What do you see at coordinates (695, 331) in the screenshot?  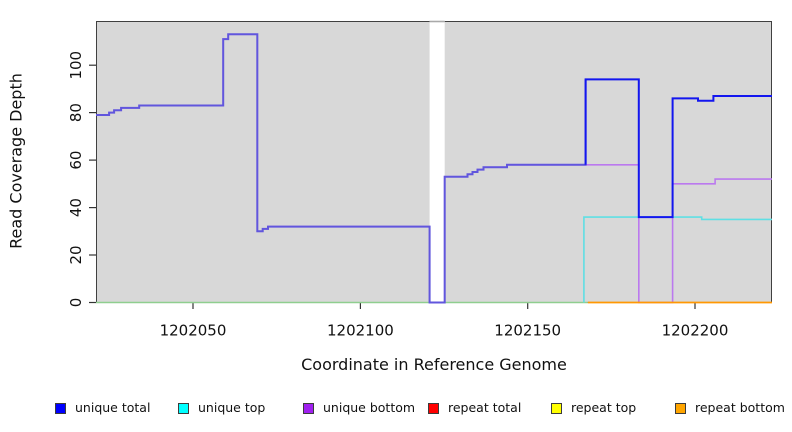 I see `x-tick-label: 1202200` at bounding box center [695, 331].